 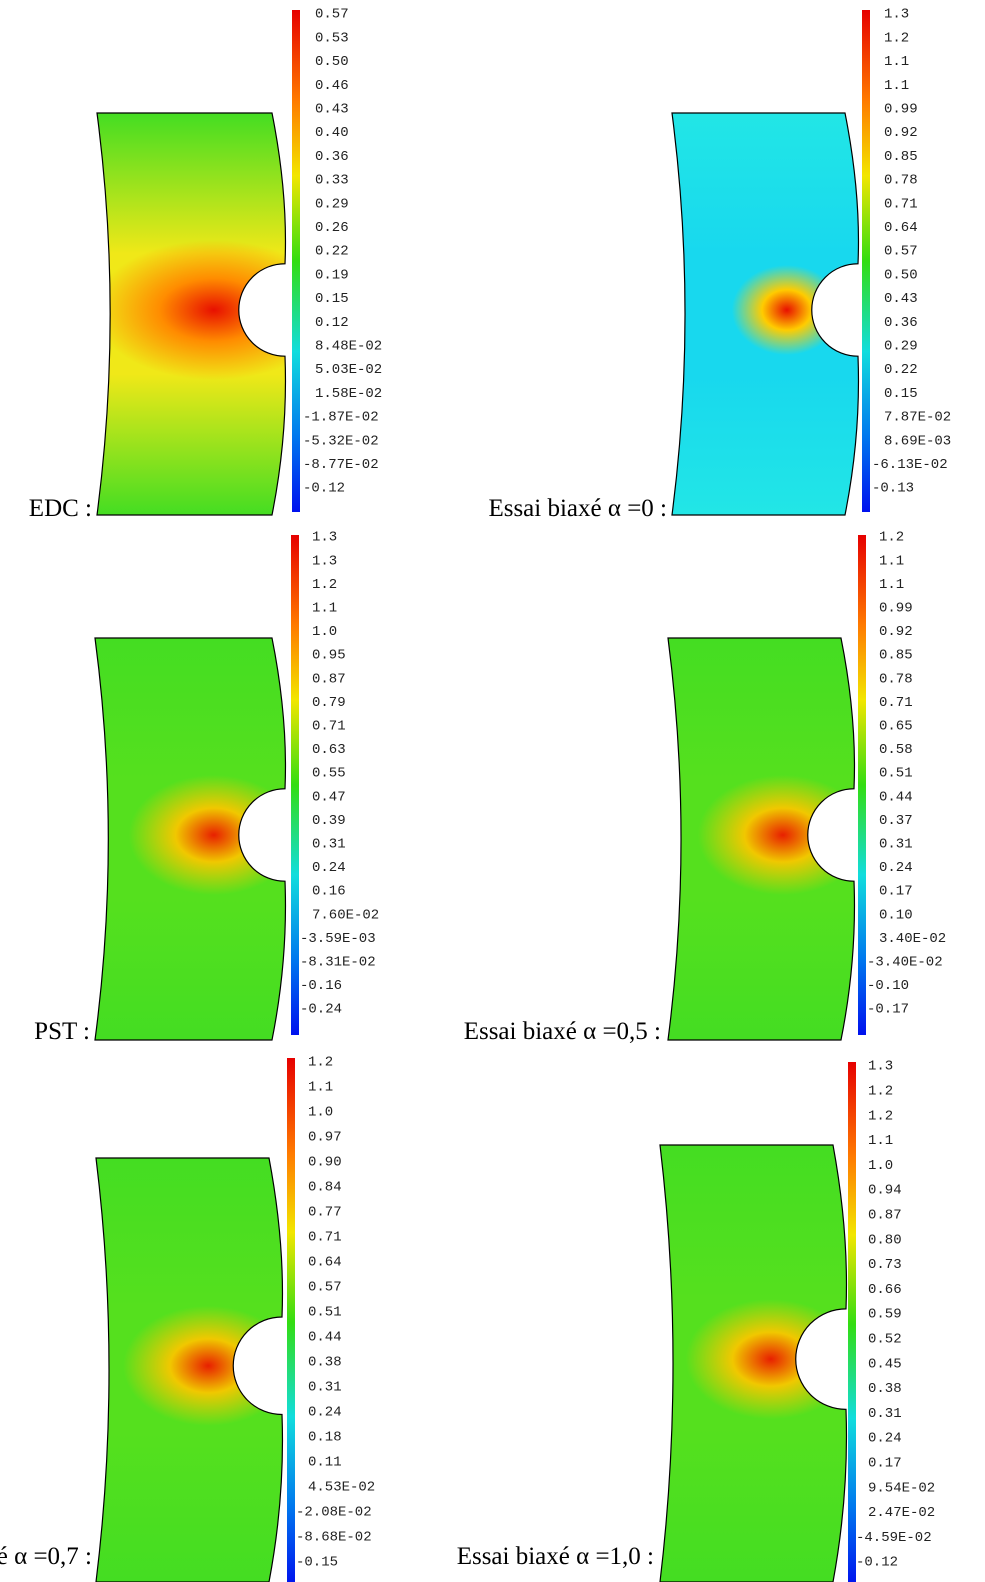 I want to click on colorbar-label: 0.26, so click(x=332, y=228).